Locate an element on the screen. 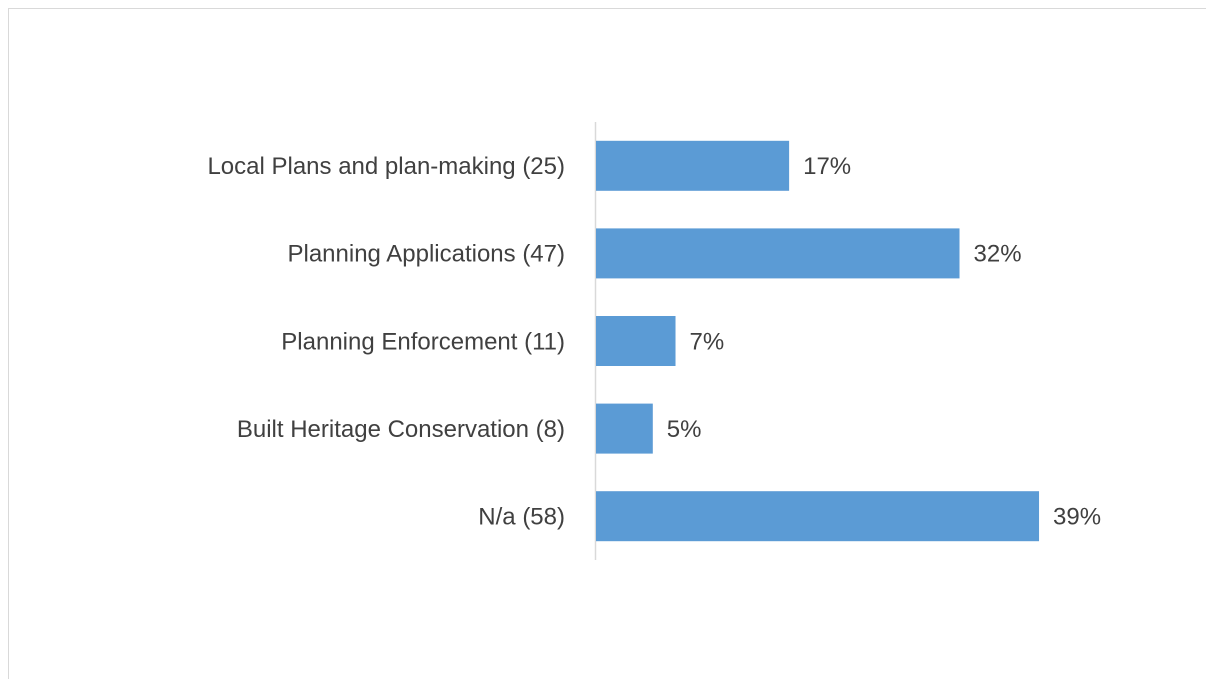  data-label: 32% is located at coordinates (998, 254).